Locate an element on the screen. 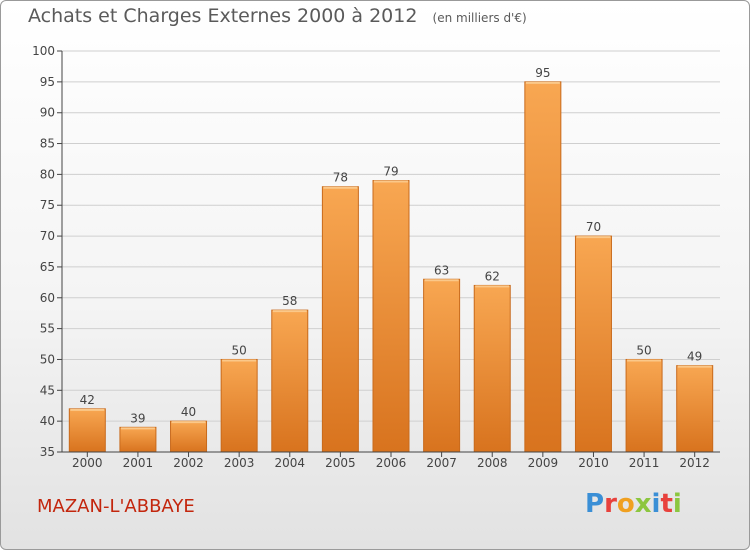  chart-subtitle: (en milliers d'€) is located at coordinates (479, 18).